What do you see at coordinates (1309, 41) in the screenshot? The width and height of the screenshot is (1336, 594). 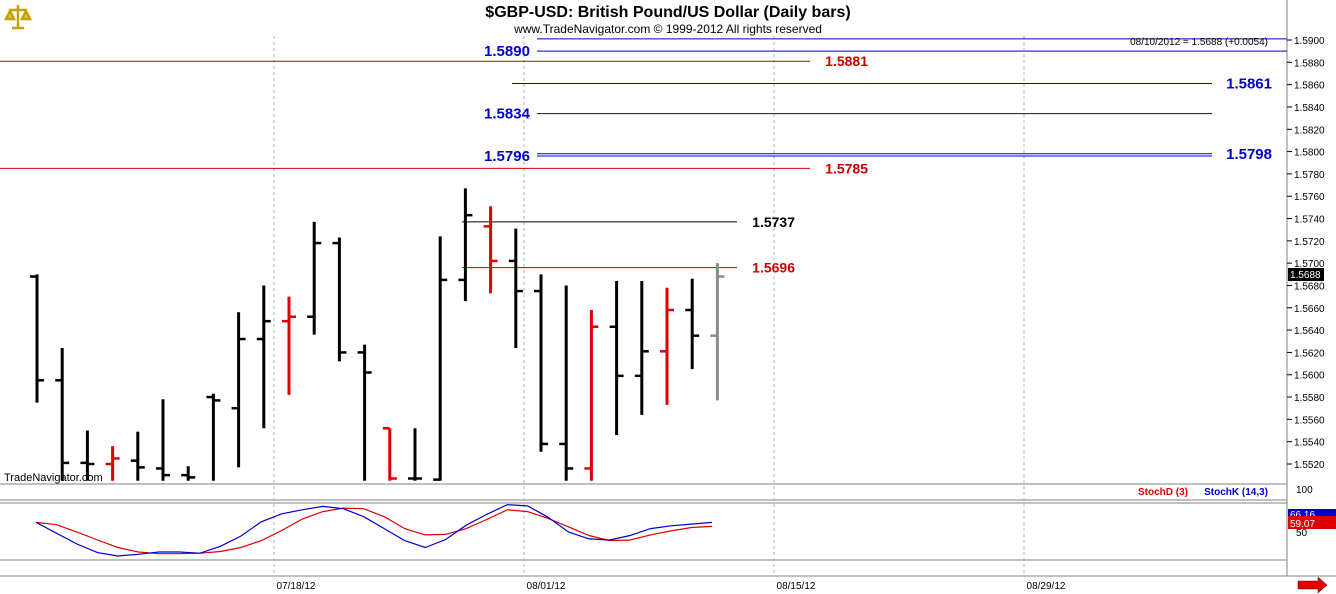 I see `price-tick-label: 1.5900` at bounding box center [1309, 41].